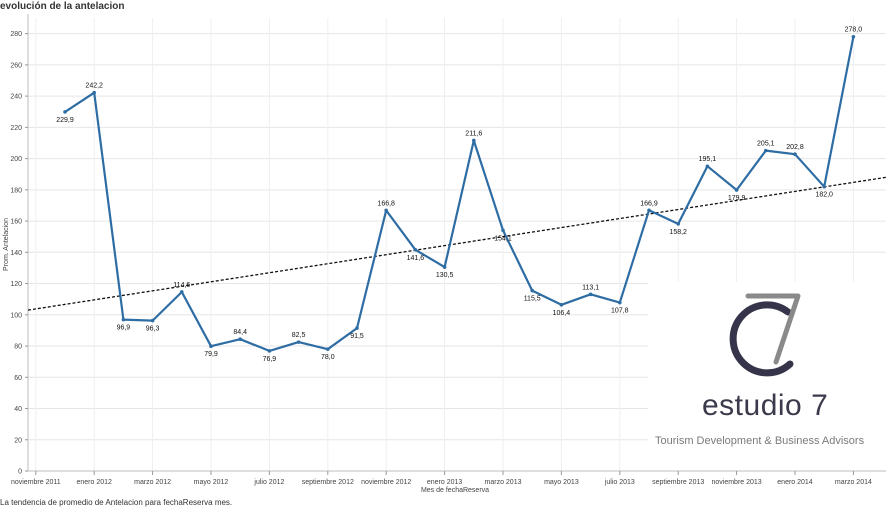 The image size is (886, 509). I want to click on y-tick-label: 260, so click(16, 65).